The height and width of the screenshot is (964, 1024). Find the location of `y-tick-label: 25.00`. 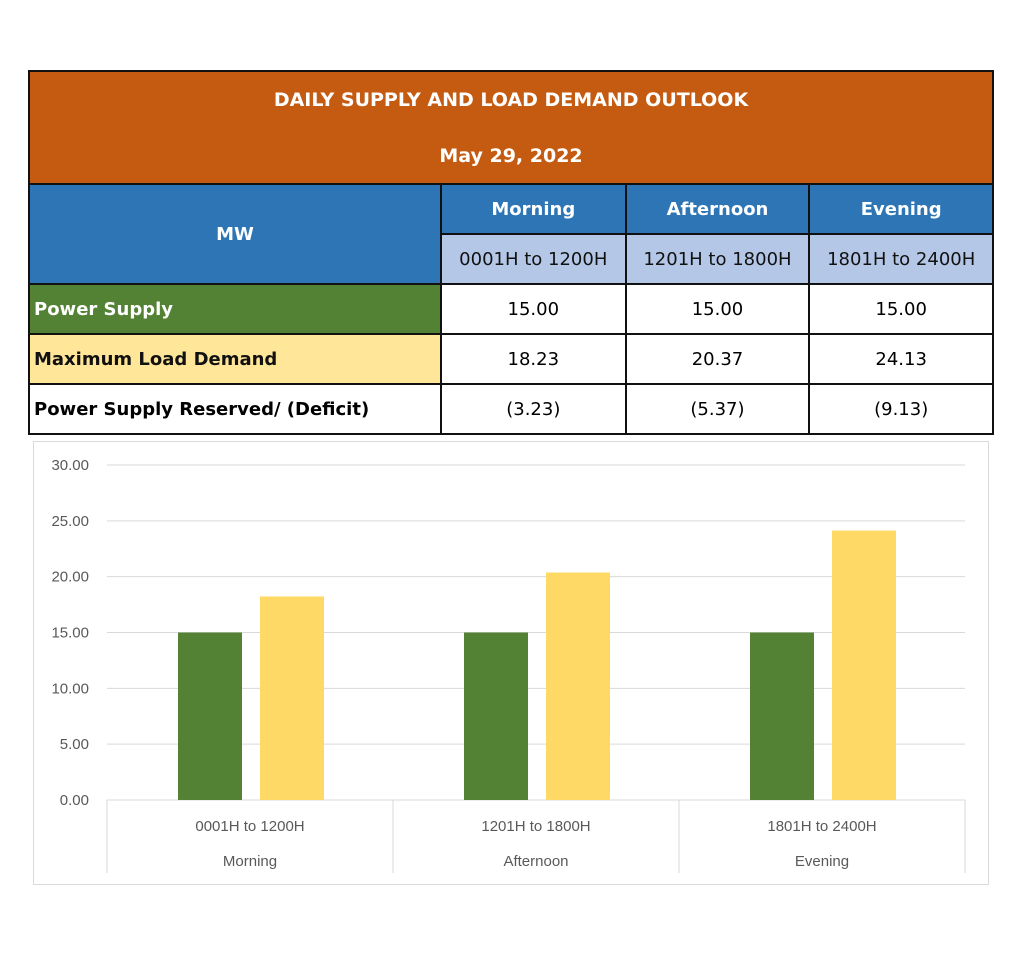

y-tick-label: 25.00 is located at coordinates (70, 521).